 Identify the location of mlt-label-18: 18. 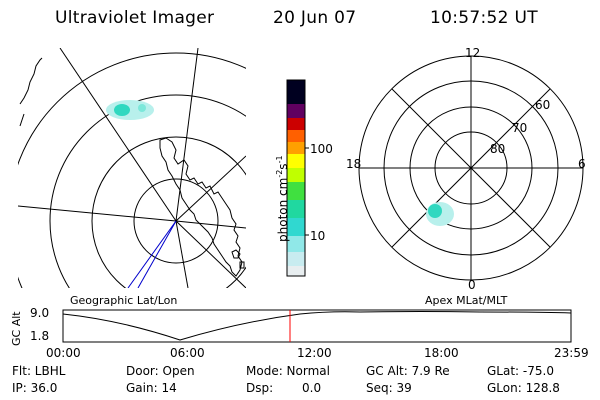
(354, 164).